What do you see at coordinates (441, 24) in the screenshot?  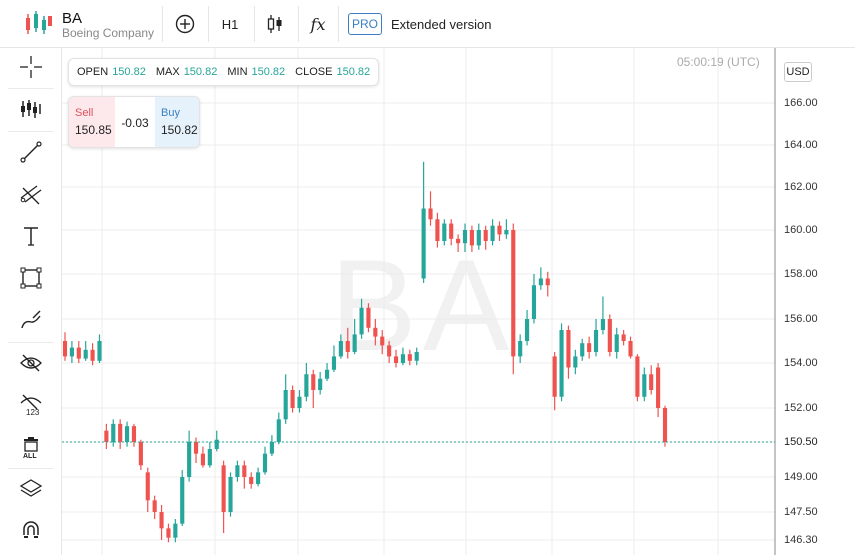 I see `extended-version-link: Extended version` at bounding box center [441, 24].